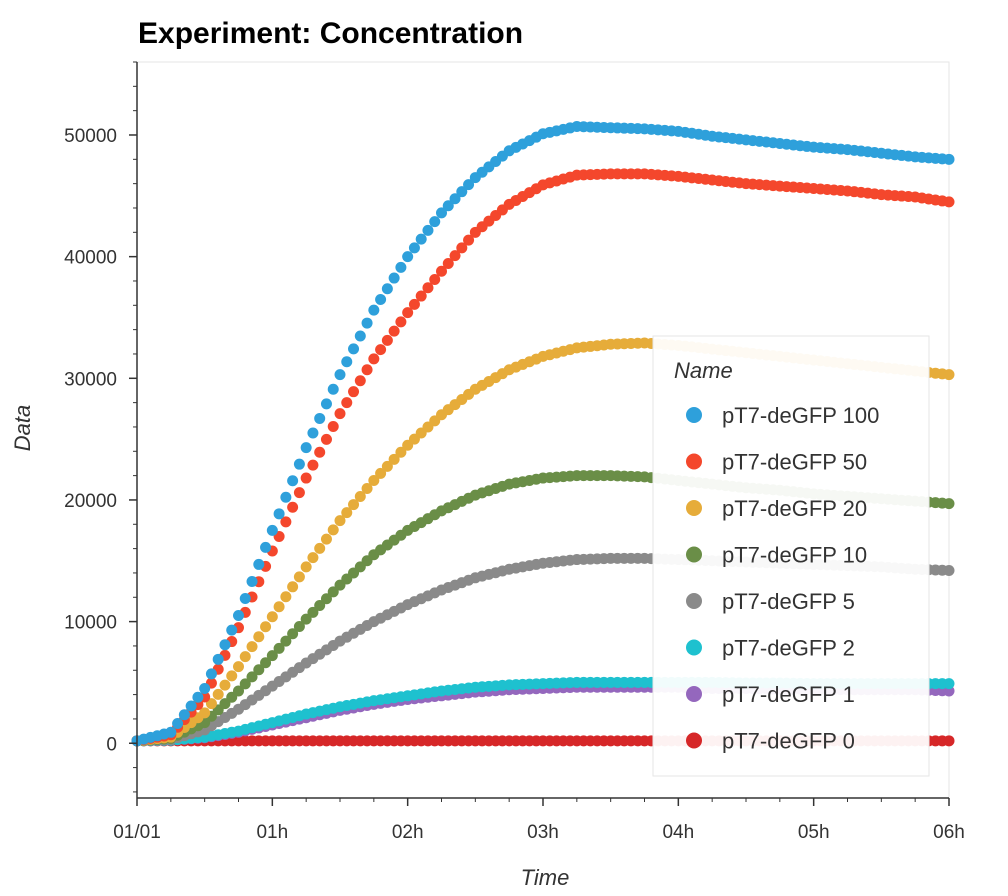  I want to click on y-tick-label: 30000, so click(90, 379).